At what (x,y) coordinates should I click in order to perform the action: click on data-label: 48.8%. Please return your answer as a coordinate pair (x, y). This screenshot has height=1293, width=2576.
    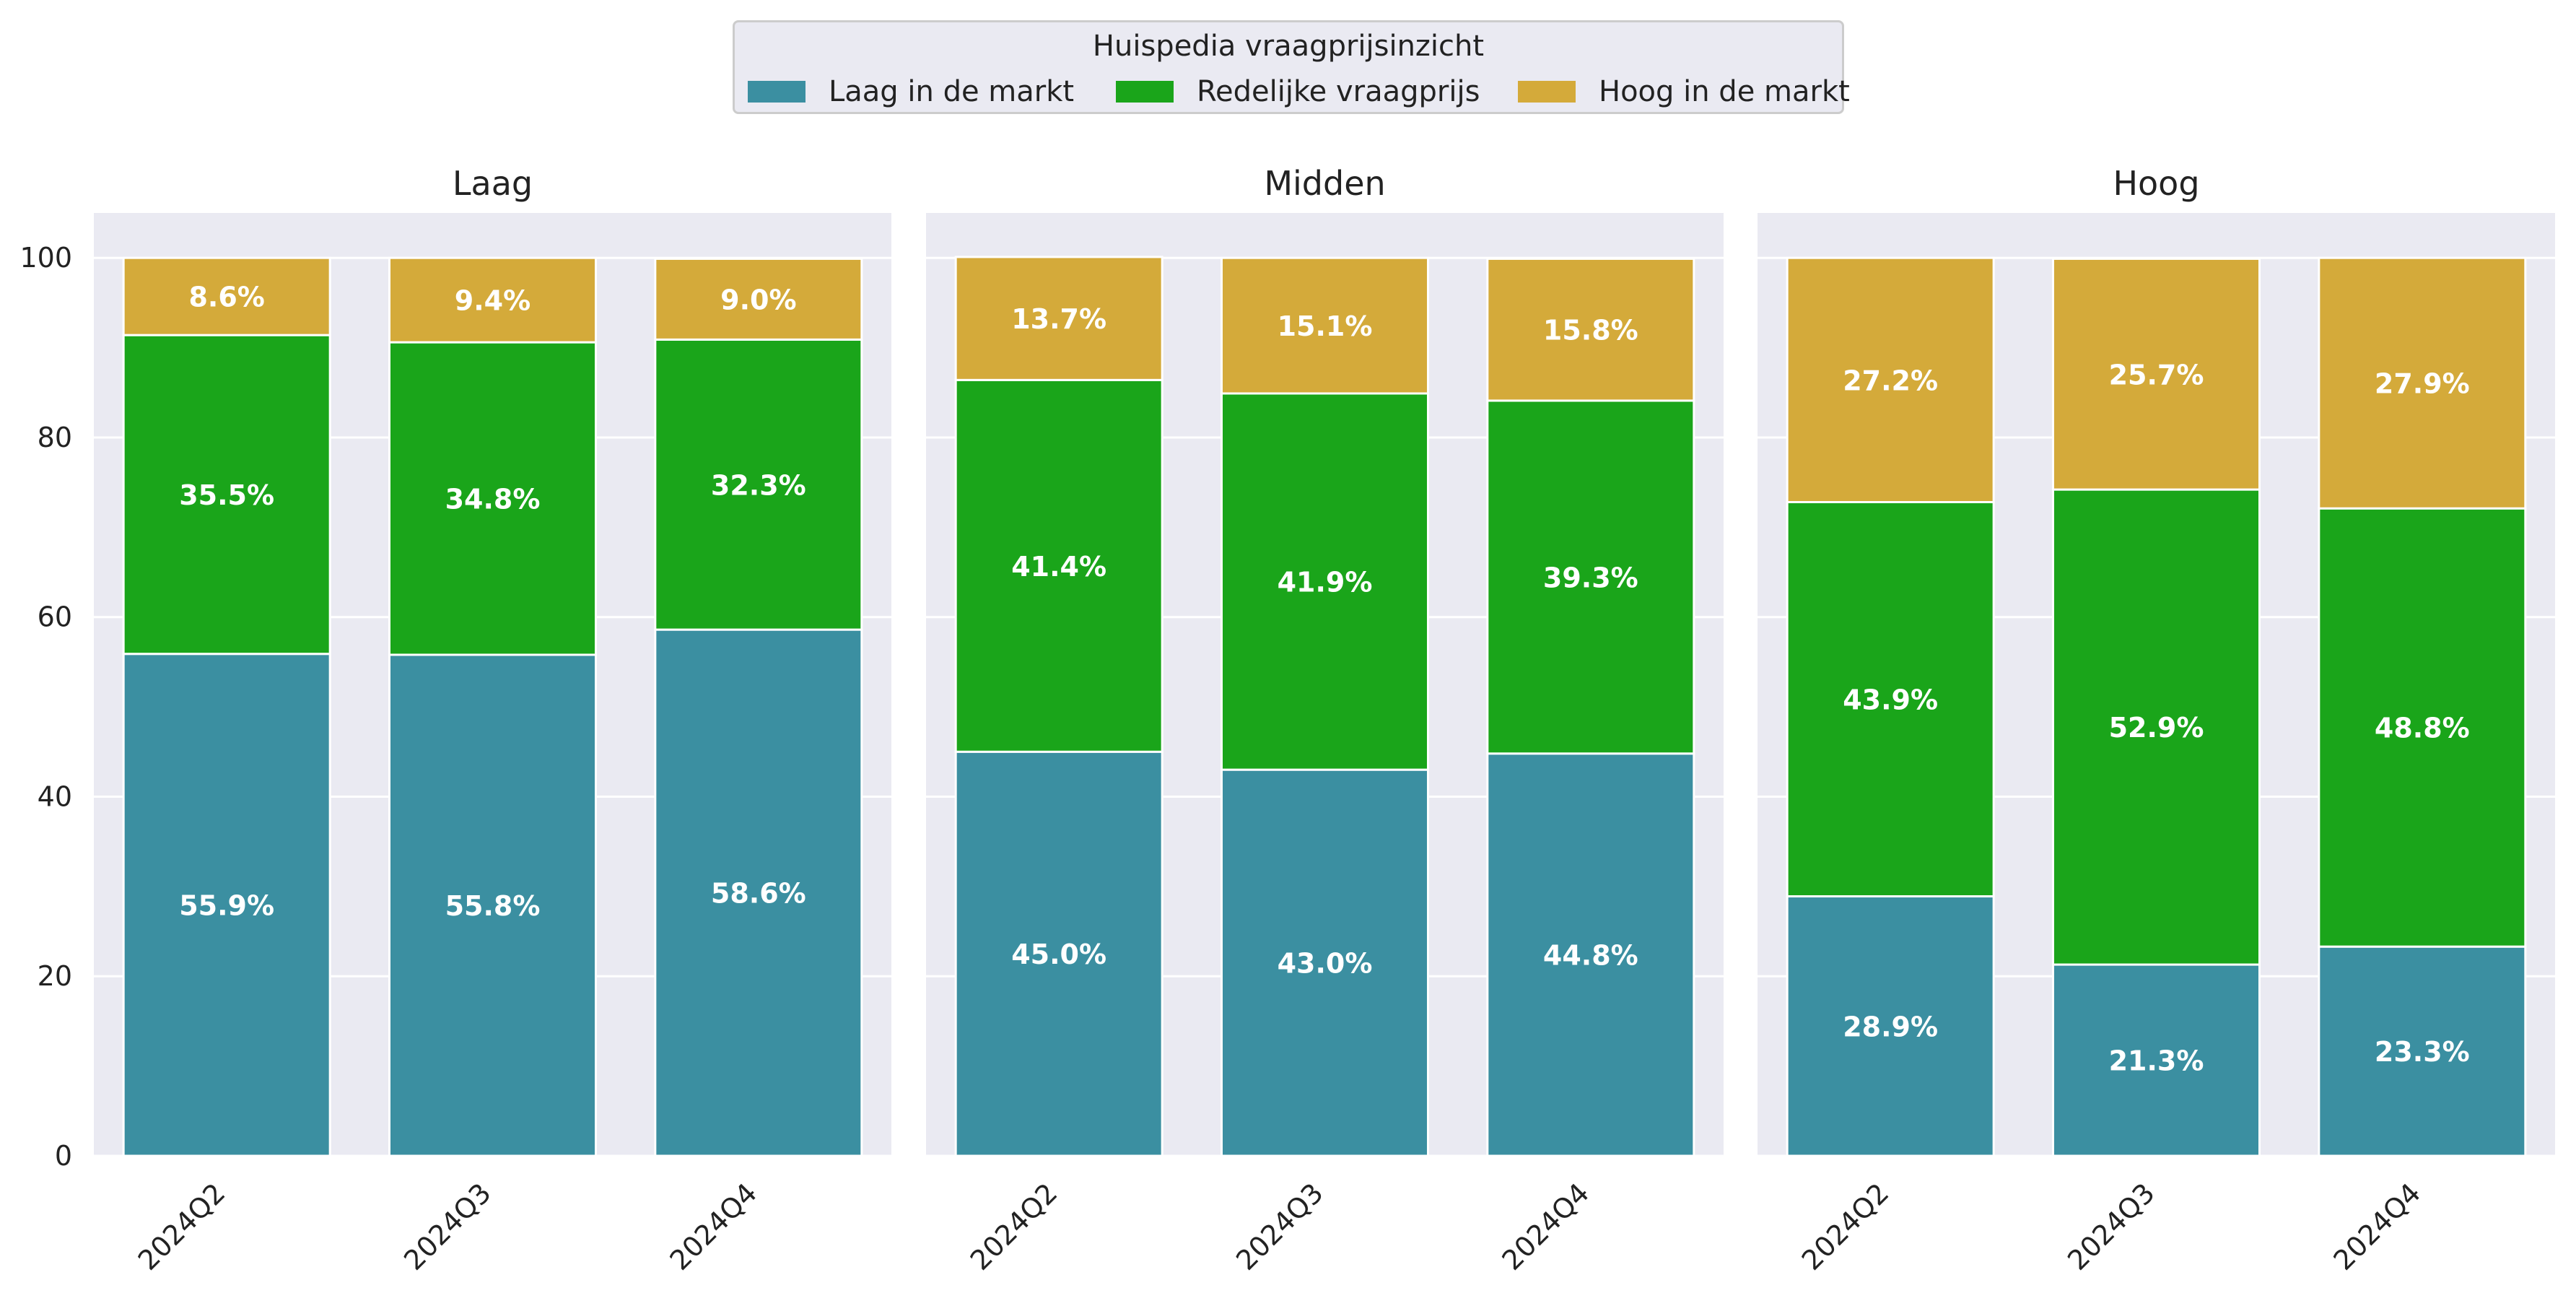
    Looking at the image, I should click on (2422, 728).